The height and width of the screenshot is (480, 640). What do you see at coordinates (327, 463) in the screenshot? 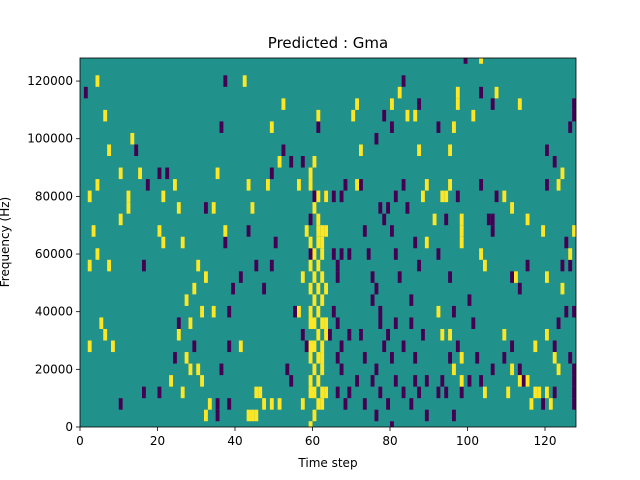
I see `x-axis-label: Time step` at bounding box center [327, 463].